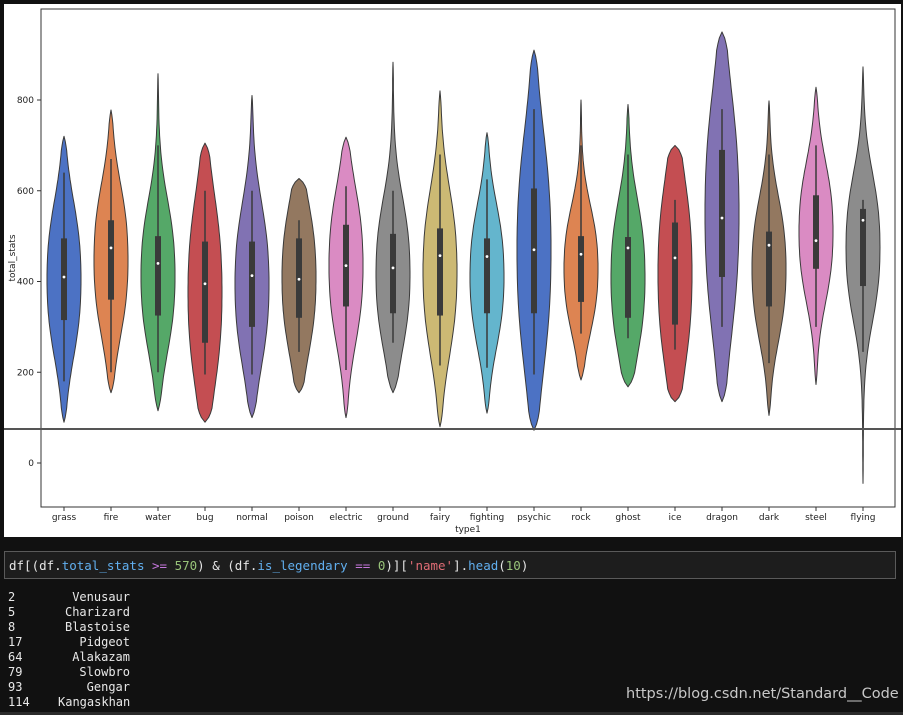 This screenshot has width=903, height=715. I want to click on output-row: 8 Blastoise, so click(69, 627).